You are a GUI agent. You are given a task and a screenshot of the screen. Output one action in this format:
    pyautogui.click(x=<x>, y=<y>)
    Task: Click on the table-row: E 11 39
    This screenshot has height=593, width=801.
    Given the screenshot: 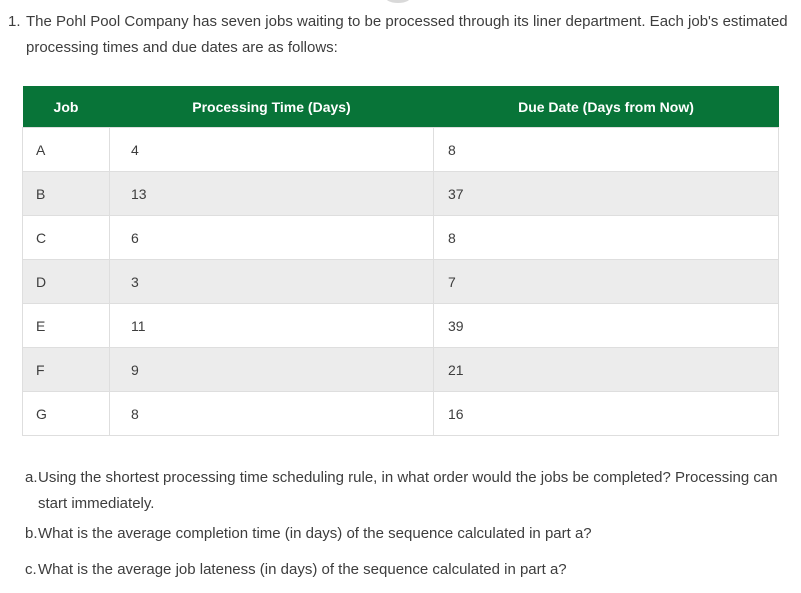 What is the action you would take?
    pyautogui.click(x=400, y=325)
    